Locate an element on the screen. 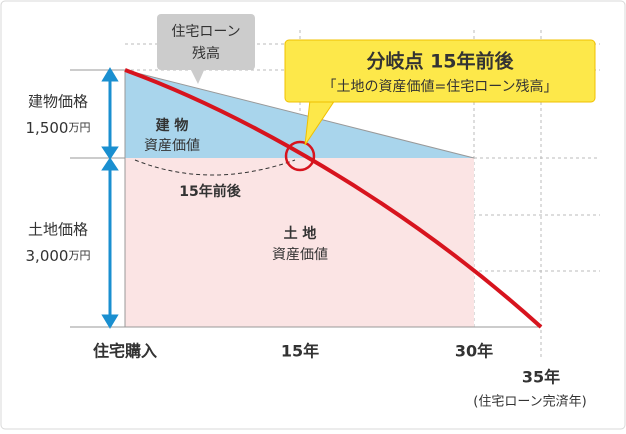 This screenshot has width=626, height=434. callout-text: 残高 is located at coordinates (206, 53).